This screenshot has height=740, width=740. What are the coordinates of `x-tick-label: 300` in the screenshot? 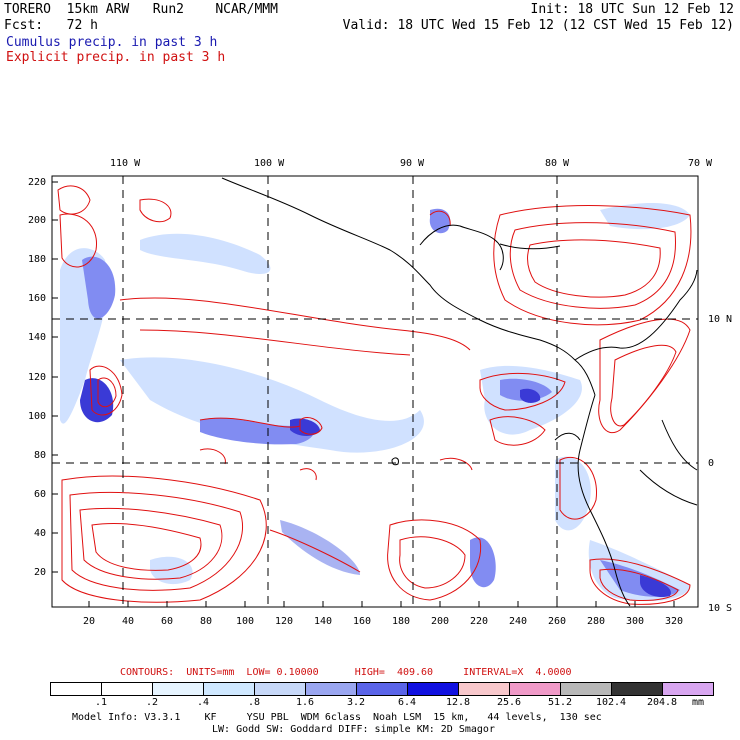 It's located at (635, 621).